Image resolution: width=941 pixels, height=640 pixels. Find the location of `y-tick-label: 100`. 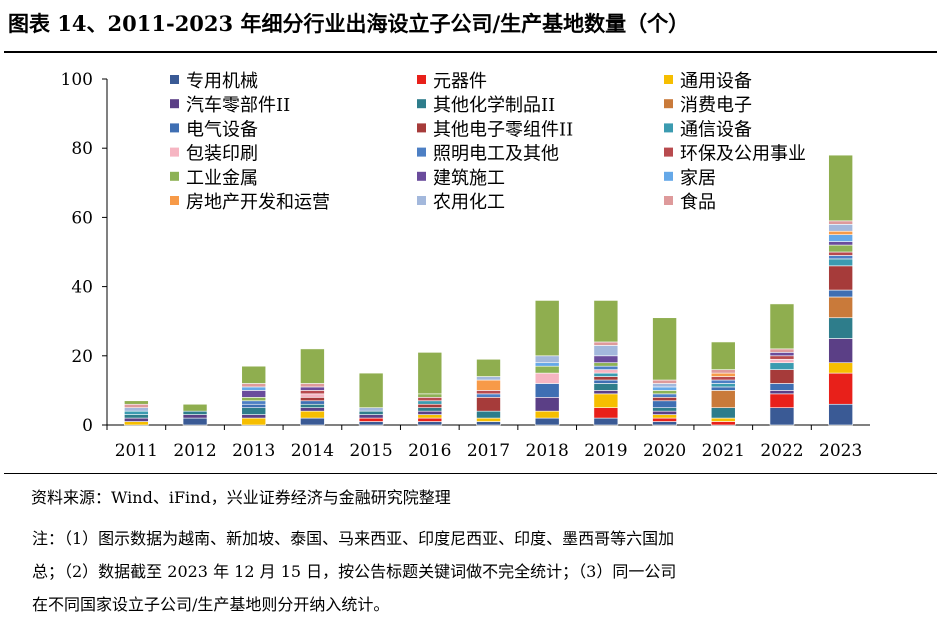

y-tick-label: 100 is located at coordinates (77, 80).